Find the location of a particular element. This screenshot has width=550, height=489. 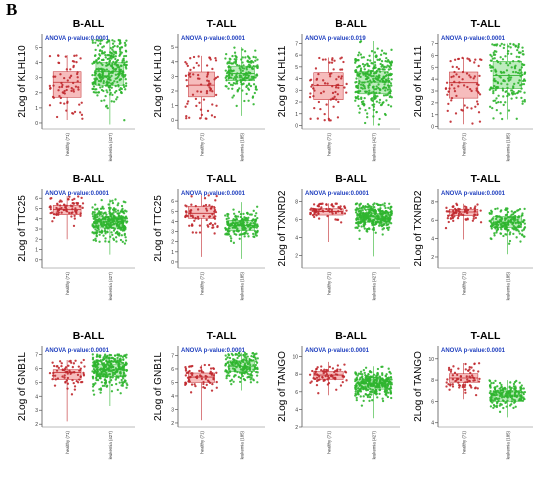

leukemia-group: leukemia (427) is located at coordinates (109, 99).